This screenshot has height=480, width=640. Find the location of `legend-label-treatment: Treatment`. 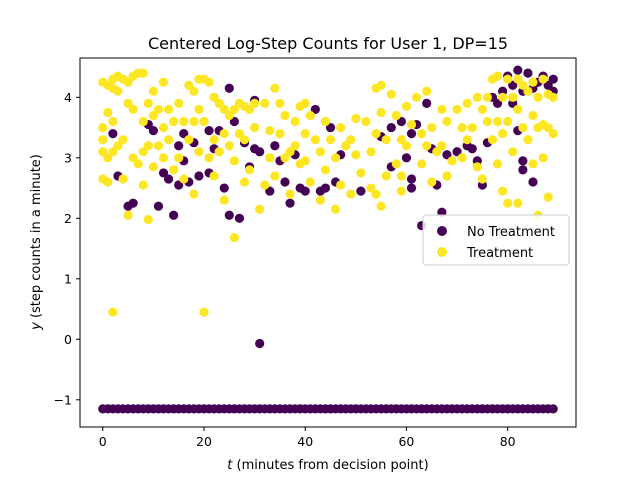

legend-label-treatment: Treatment is located at coordinates (499, 253).